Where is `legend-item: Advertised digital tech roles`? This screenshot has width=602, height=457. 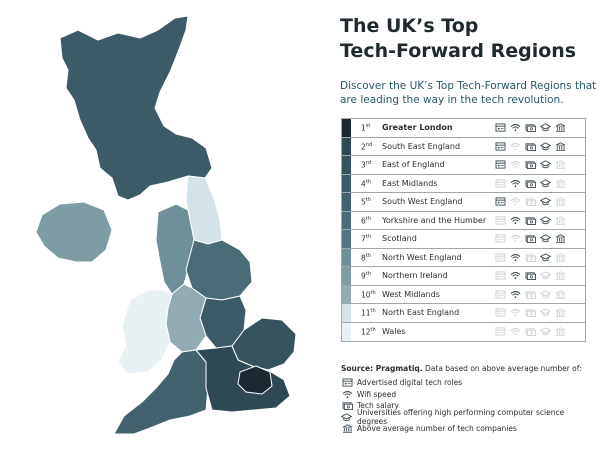
legend-item: Advertised digital tech roles is located at coordinates (468, 383).